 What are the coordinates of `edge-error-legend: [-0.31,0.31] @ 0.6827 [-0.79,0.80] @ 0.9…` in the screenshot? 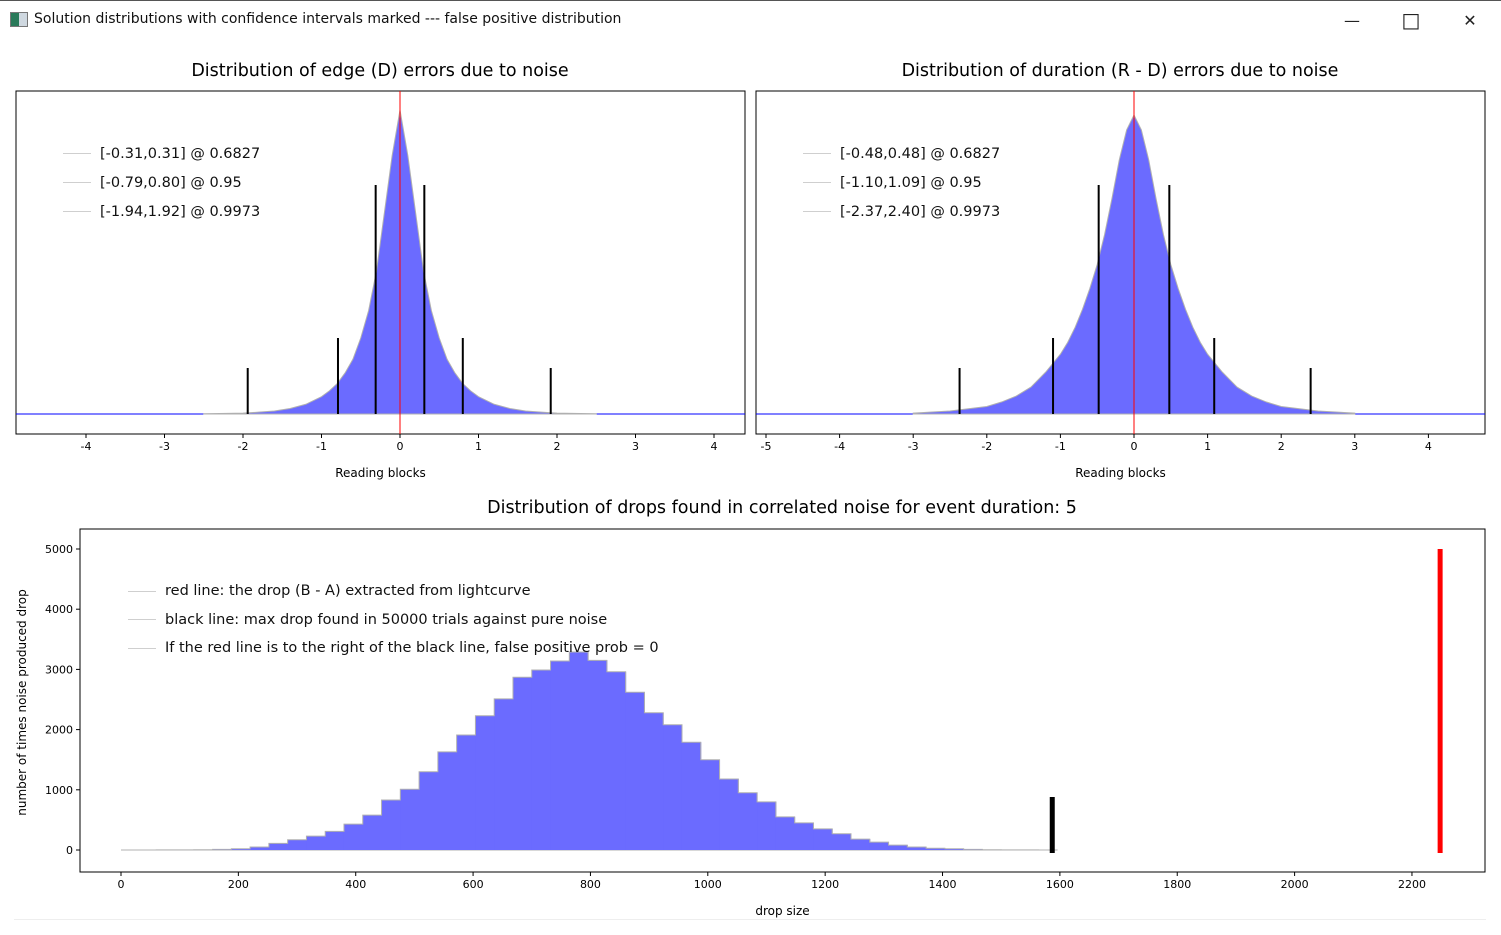 It's located at (161, 182).